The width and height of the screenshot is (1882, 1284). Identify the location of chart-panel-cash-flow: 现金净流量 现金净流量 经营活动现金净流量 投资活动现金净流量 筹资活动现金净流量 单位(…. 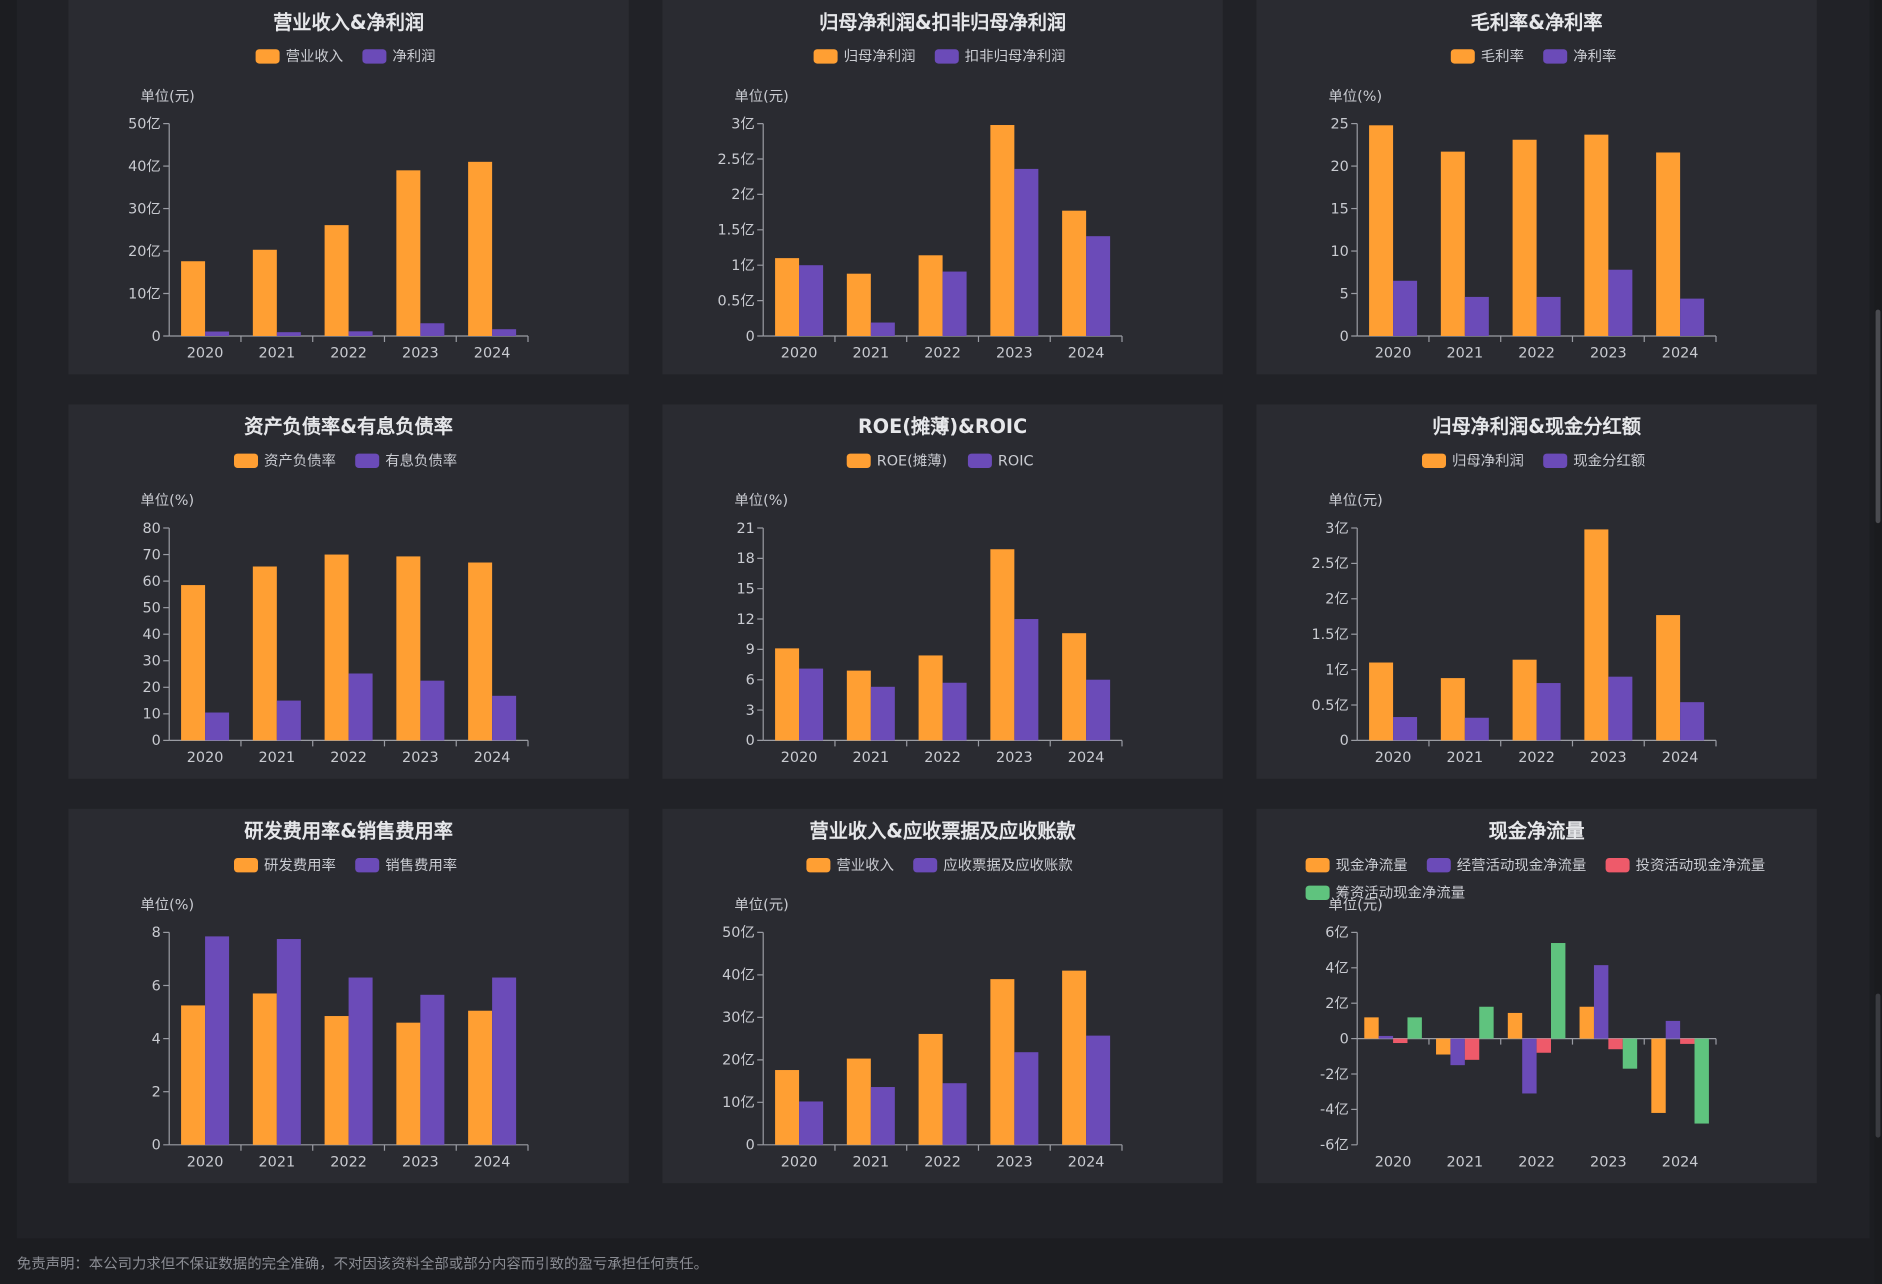
(1536, 996).